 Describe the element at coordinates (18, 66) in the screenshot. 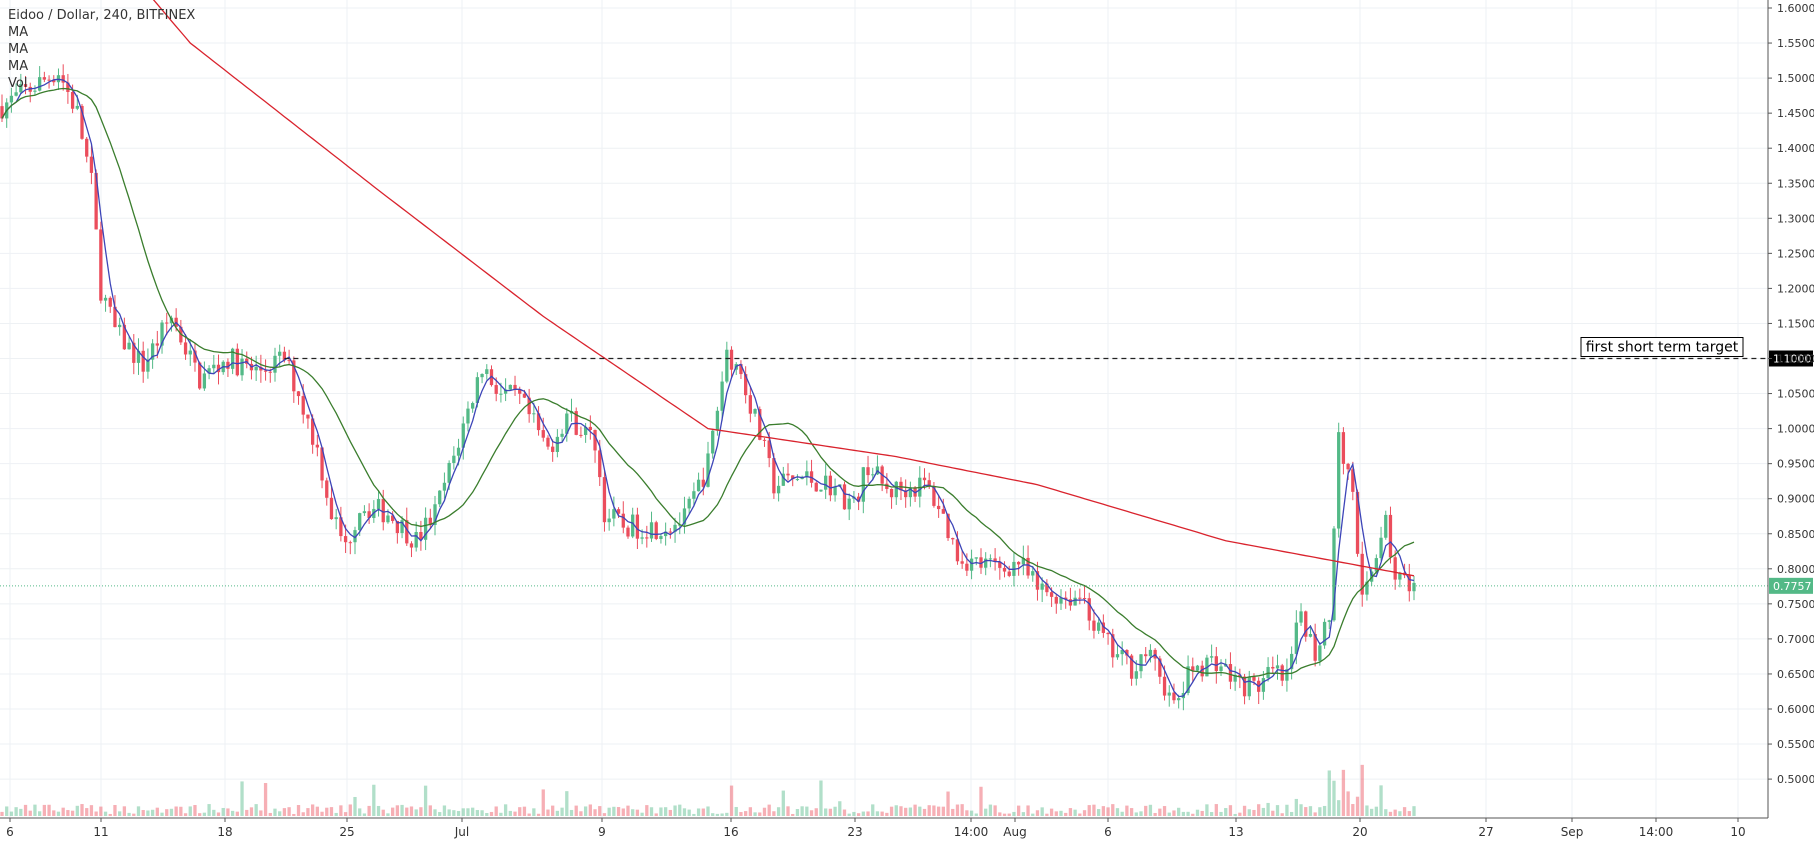

I see `indicator-ma-slow: MA` at that location.